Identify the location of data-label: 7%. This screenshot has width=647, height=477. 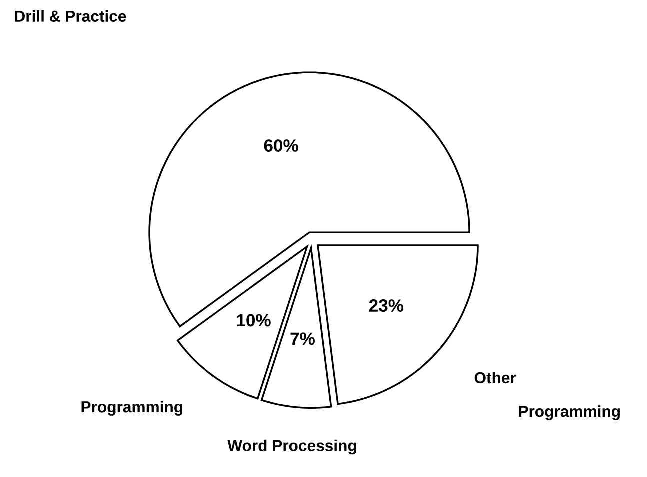
(302, 339).